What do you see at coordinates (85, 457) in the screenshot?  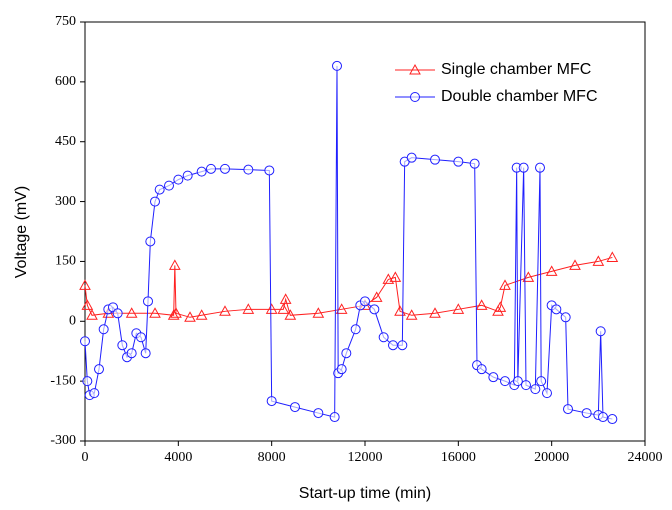 I see `x-tick-label: 0` at bounding box center [85, 457].